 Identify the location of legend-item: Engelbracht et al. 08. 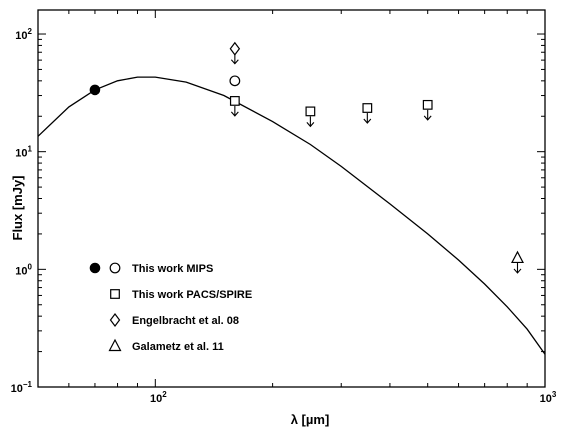
(174, 320).